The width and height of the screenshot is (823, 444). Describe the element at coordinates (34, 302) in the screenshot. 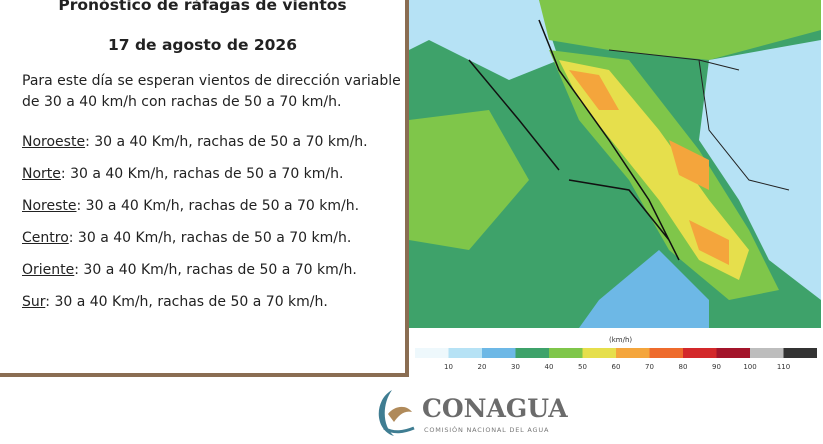

I see `region-name: Sur` at that location.